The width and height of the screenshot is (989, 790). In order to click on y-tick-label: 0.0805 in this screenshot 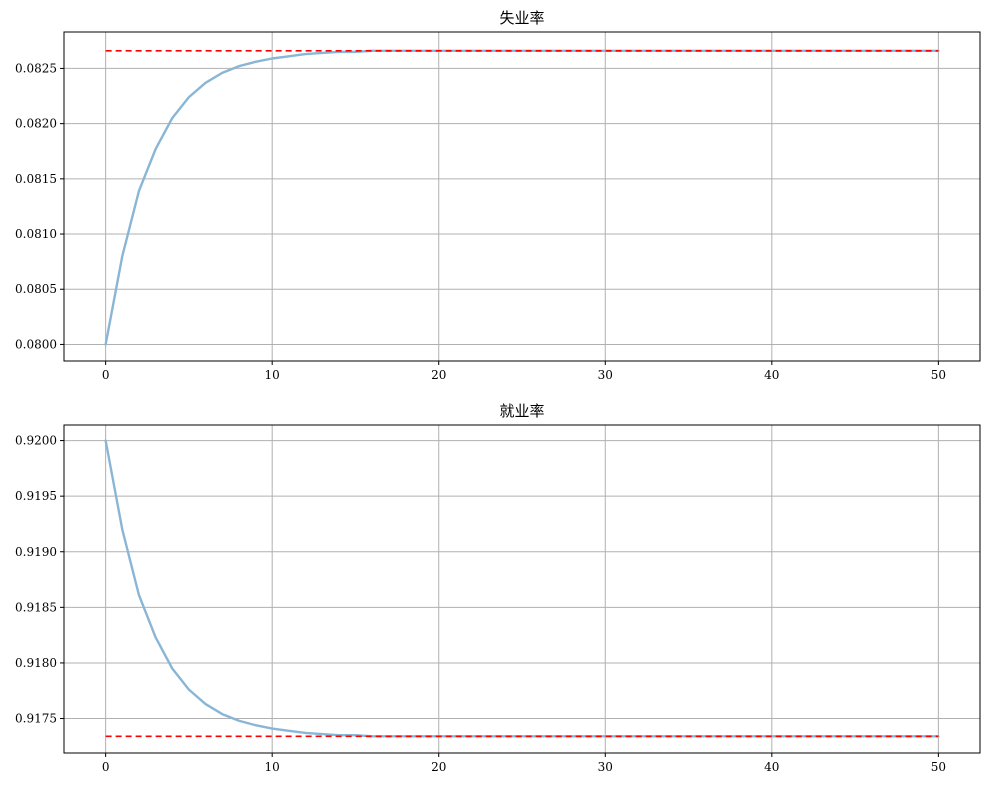, I will do `click(36, 289)`.